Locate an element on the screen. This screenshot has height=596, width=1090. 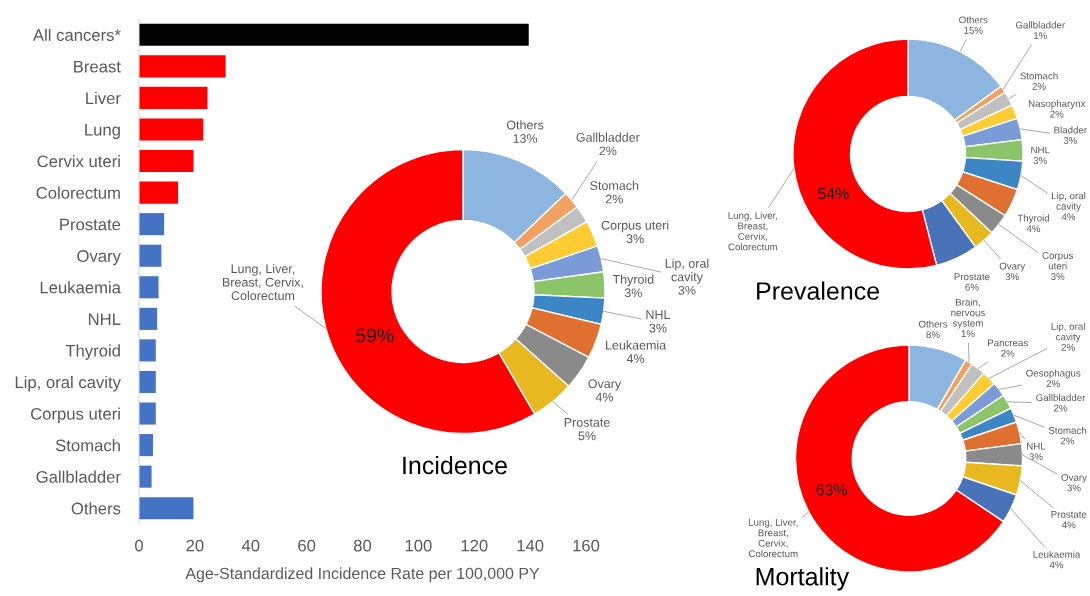
y-tick-label: NHL is located at coordinates (104, 319).